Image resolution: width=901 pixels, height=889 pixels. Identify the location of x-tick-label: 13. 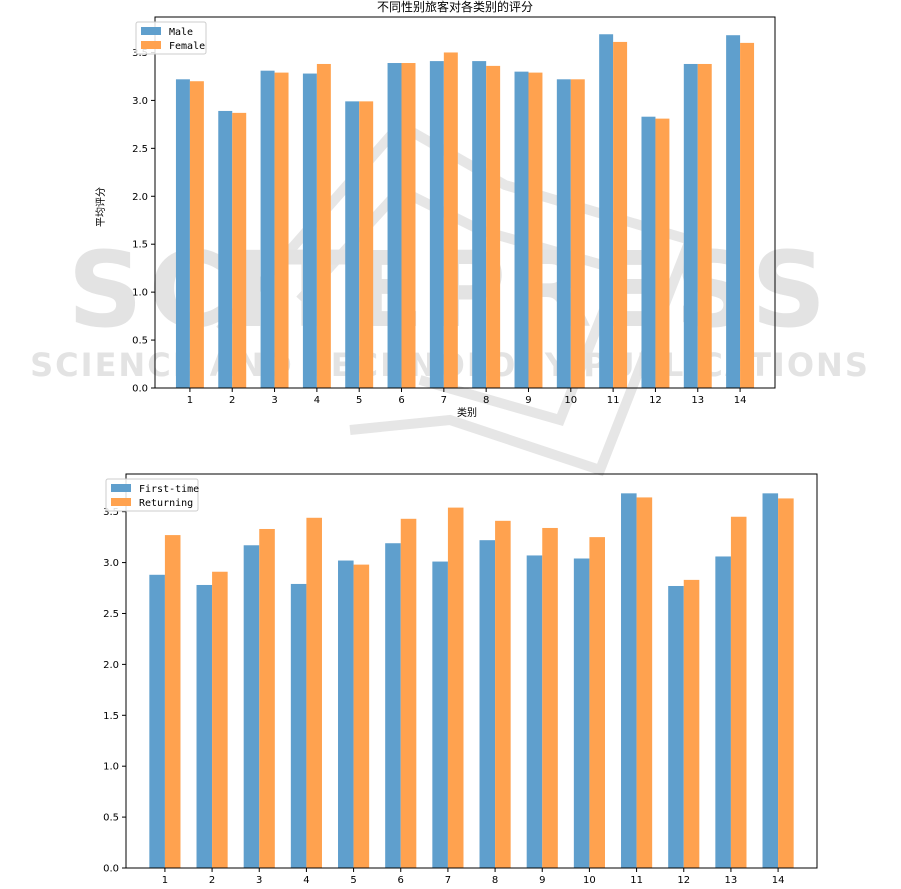
(697, 400).